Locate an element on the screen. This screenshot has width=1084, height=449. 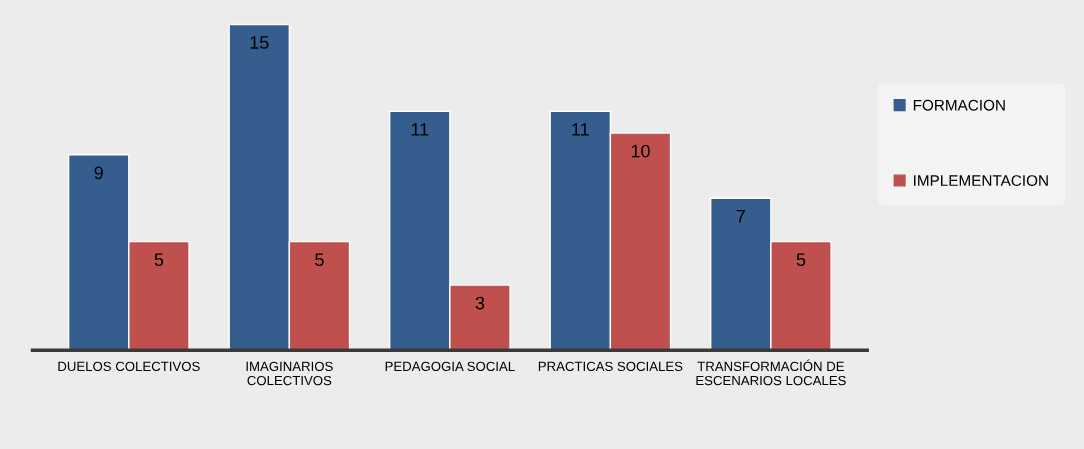
x-tick-label: PRACTICAS SOCIALES is located at coordinates (610, 366).